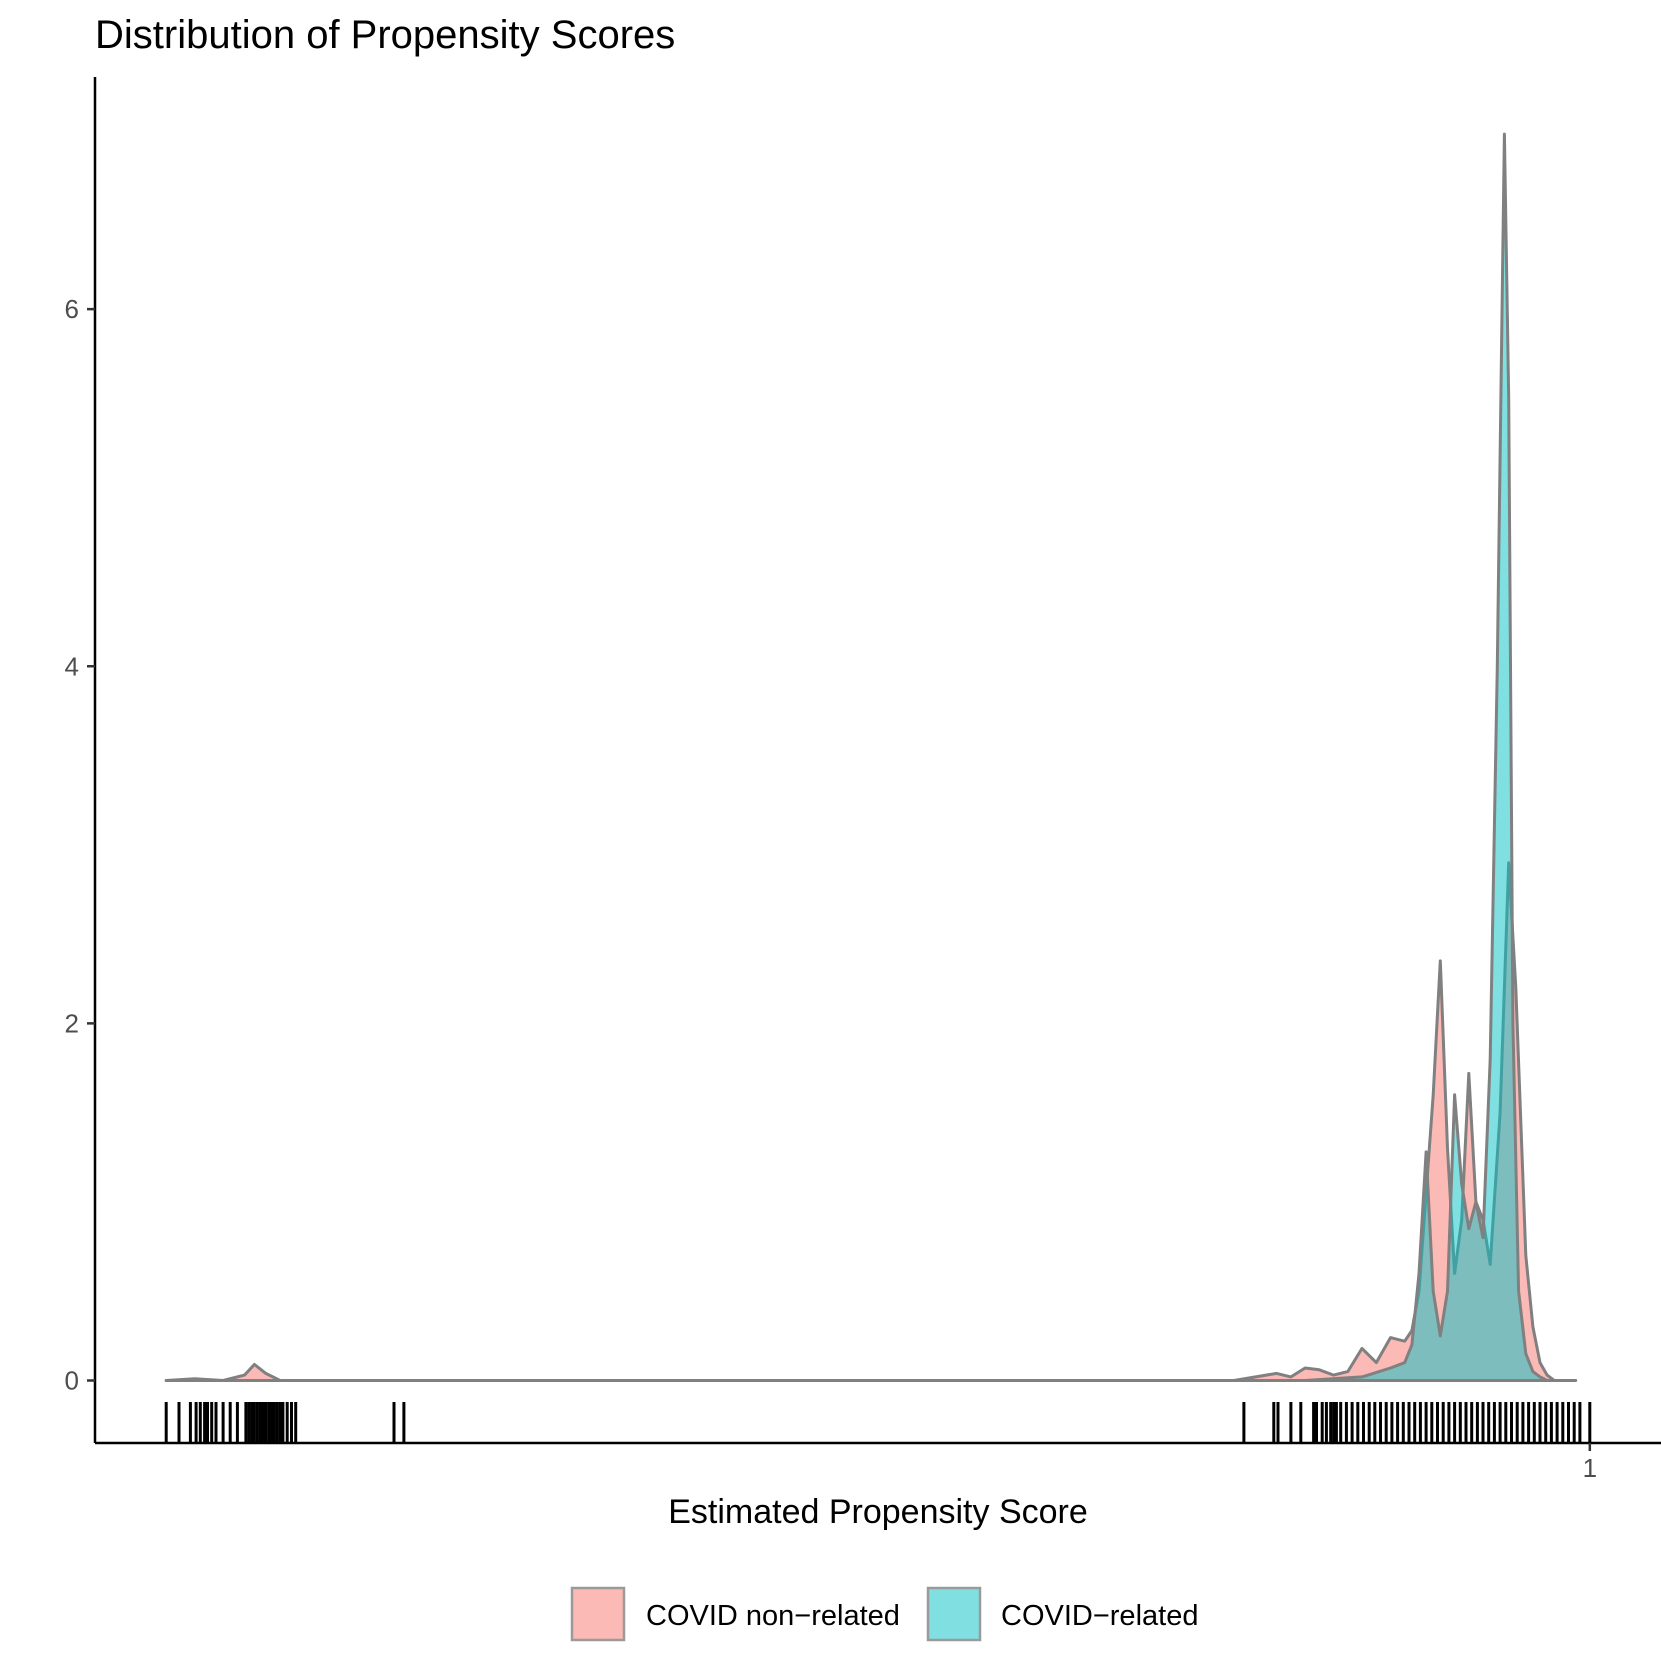 The image size is (1661, 1661). I want to click on y-tick-label: 2, so click(72, 1023).